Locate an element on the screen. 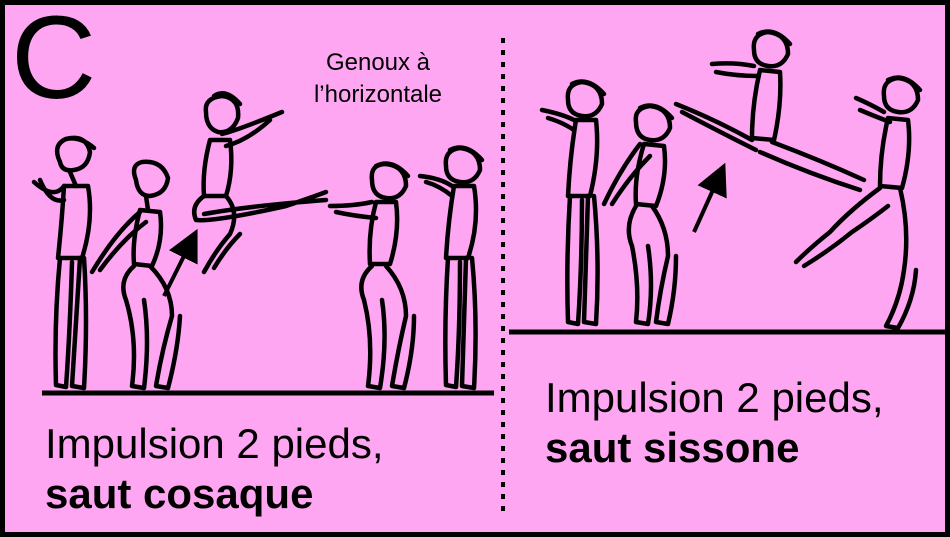  left-caption-line-1: Impulsion 2 pieds, is located at coordinates (214, 443).